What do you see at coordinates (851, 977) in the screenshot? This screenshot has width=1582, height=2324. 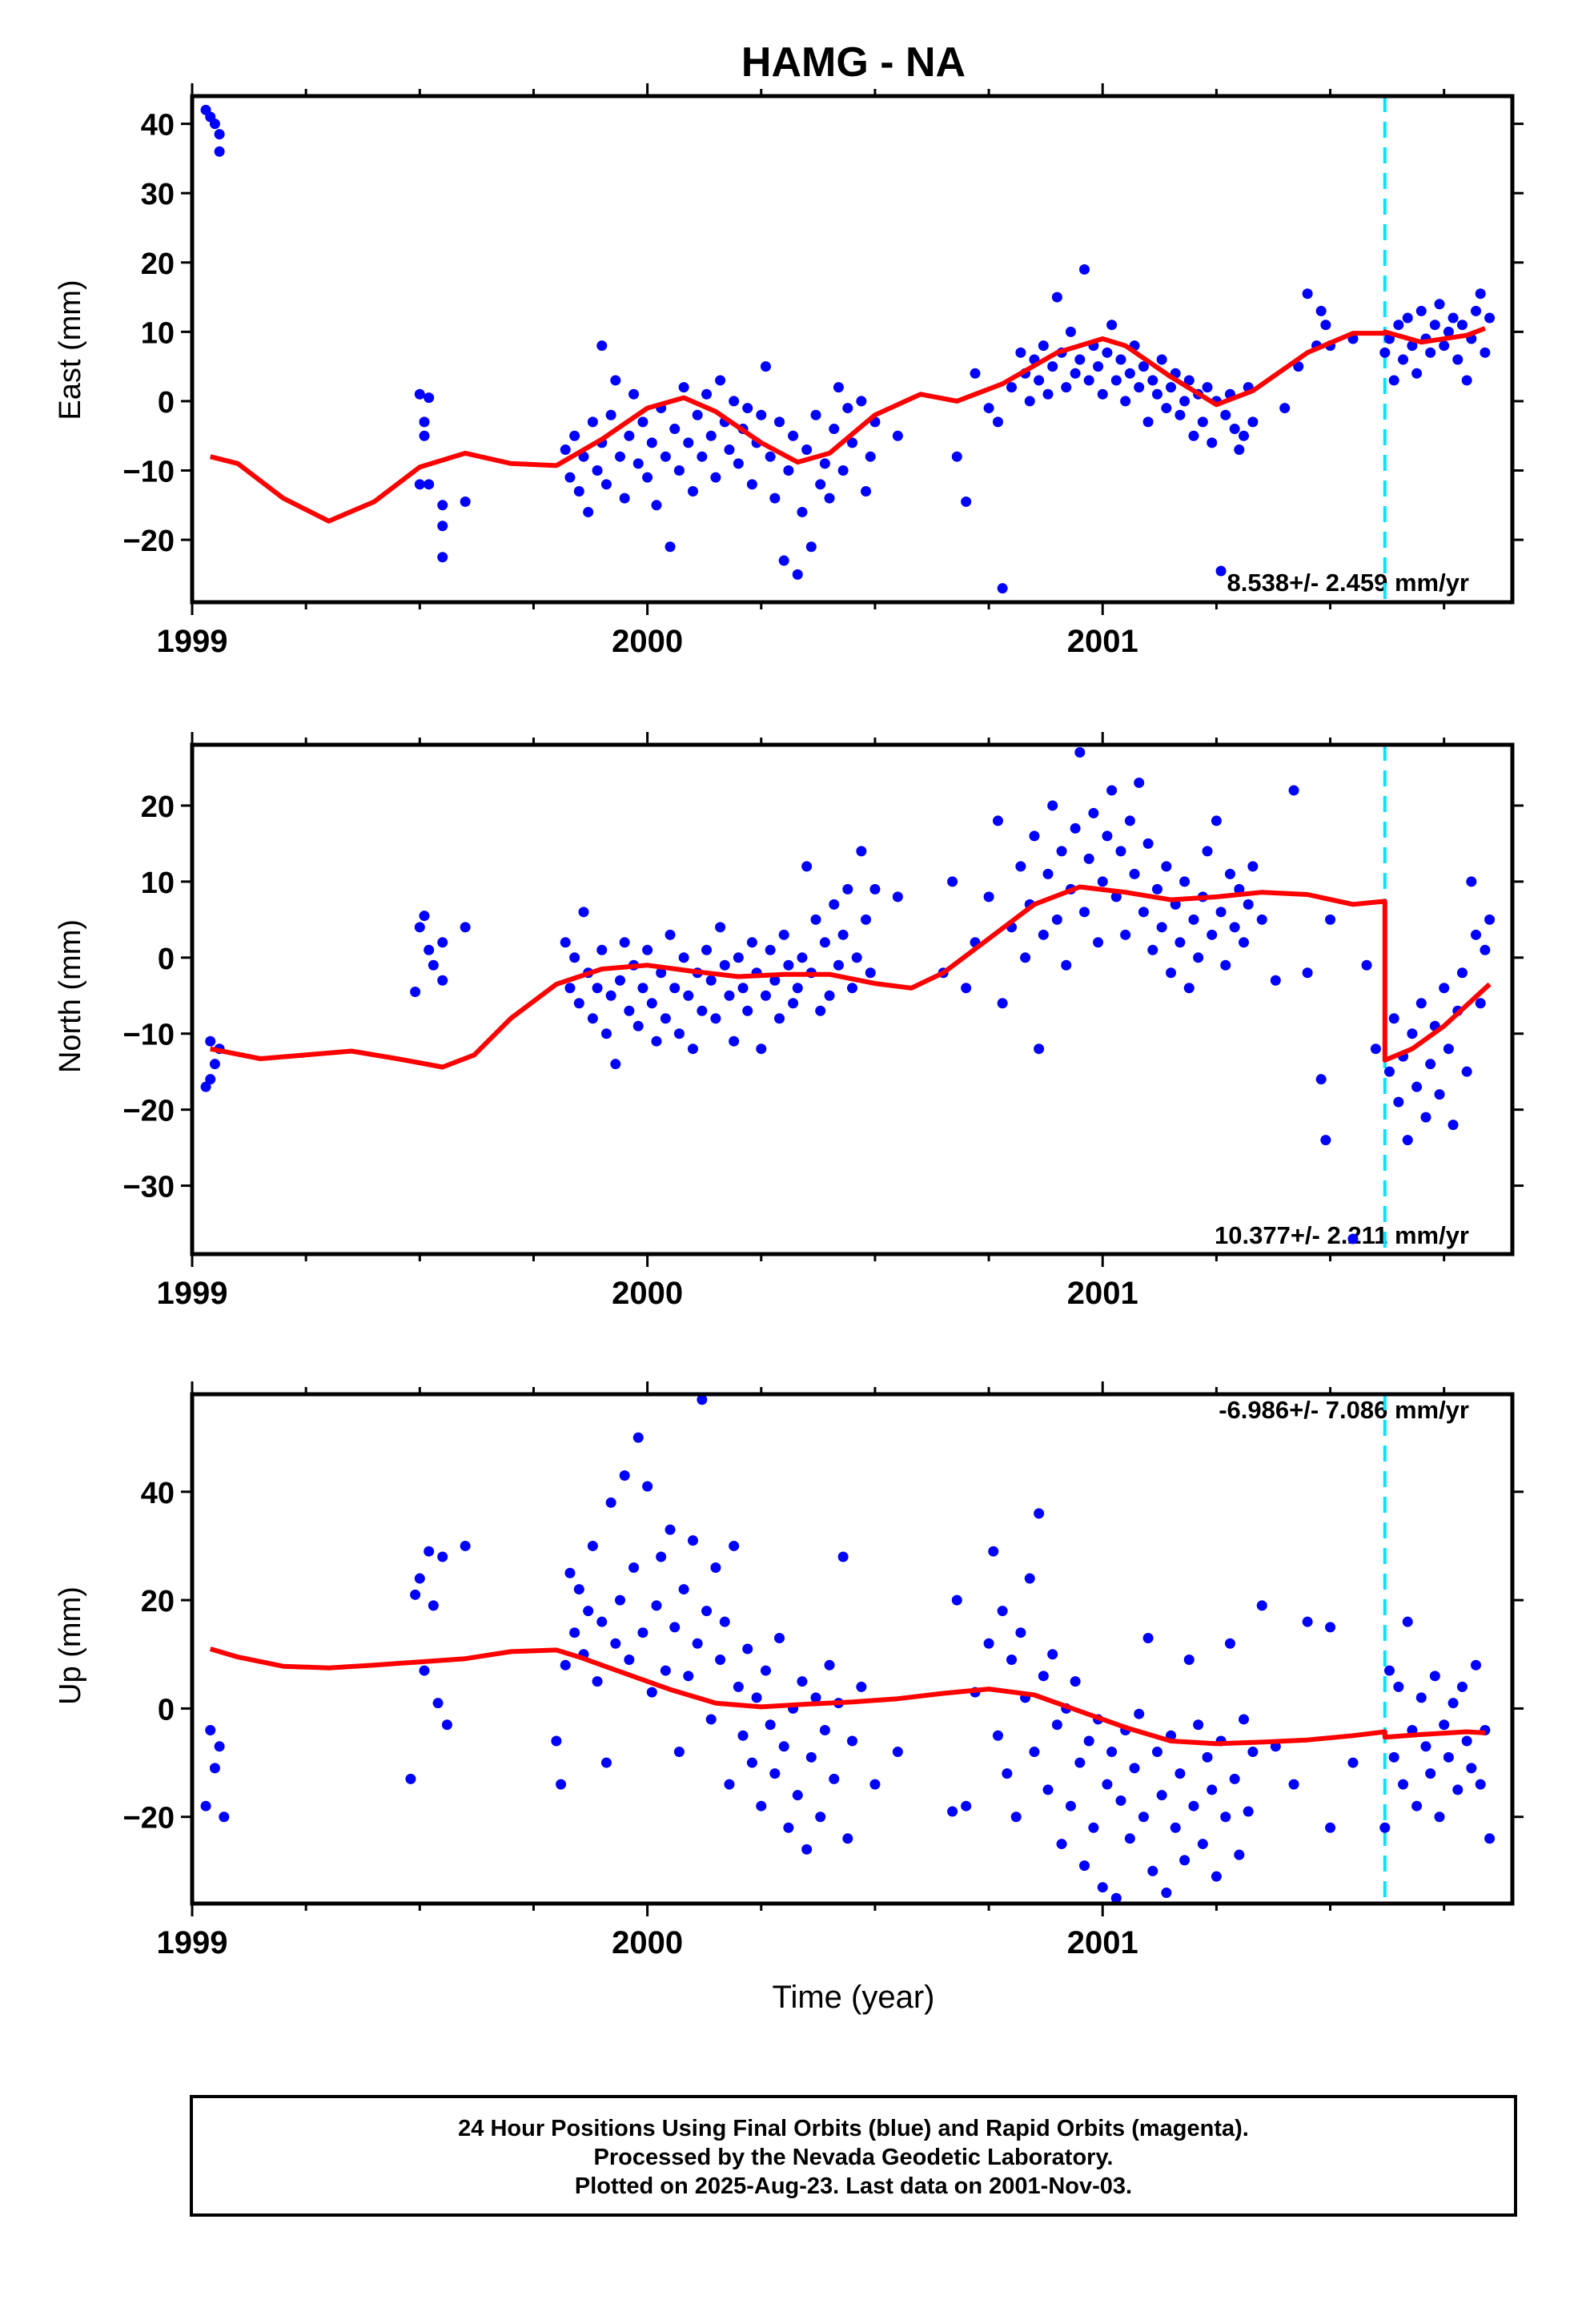 I see `north-model-curve` at bounding box center [851, 977].